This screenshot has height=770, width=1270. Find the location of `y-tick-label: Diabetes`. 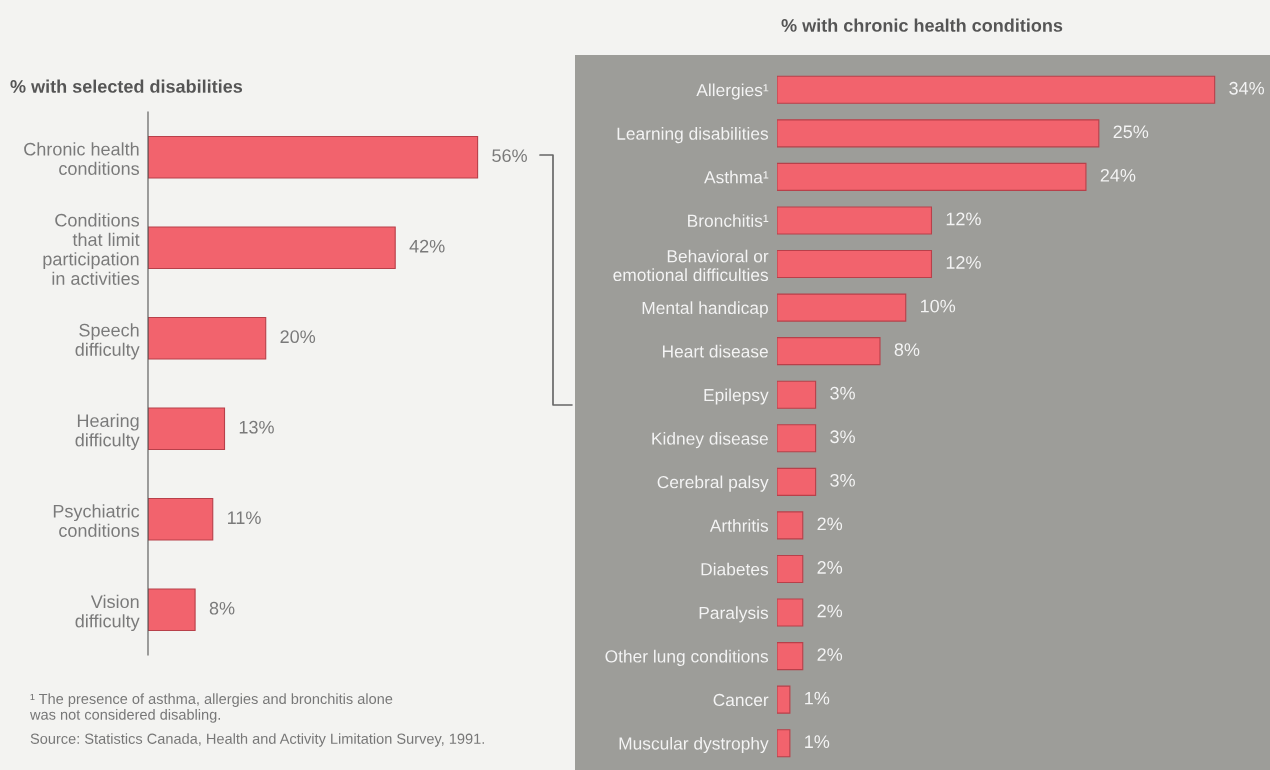

y-tick-label: Diabetes is located at coordinates (735, 569).